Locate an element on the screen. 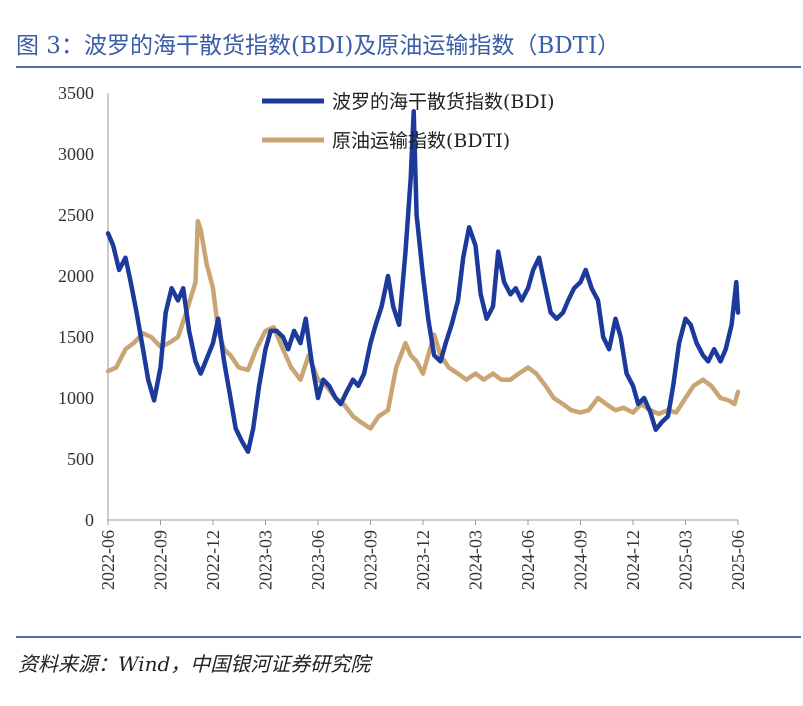 Image resolution: width=803 pixels, height=706 pixels. y-tick-label: 500 is located at coordinates (80, 459).